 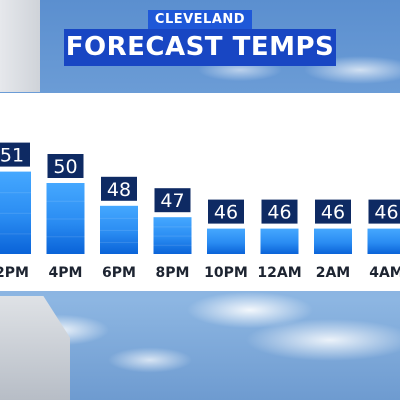 What do you see at coordinates (200, 19) in the screenshot?
I see `location-label: CLEVELAND` at bounding box center [200, 19].